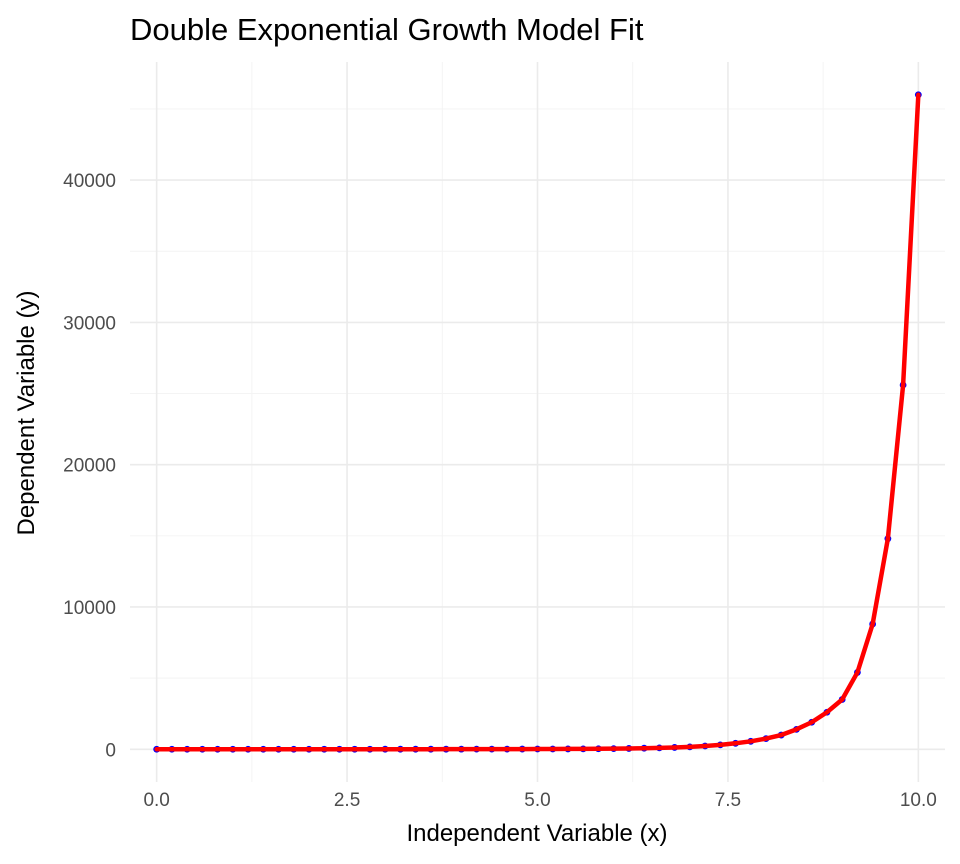 This screenshot has width=960, height=864. Describe the element at coordinates (918, 800) in the screenshot. I see `x-tick-label: 10.0` at that location.